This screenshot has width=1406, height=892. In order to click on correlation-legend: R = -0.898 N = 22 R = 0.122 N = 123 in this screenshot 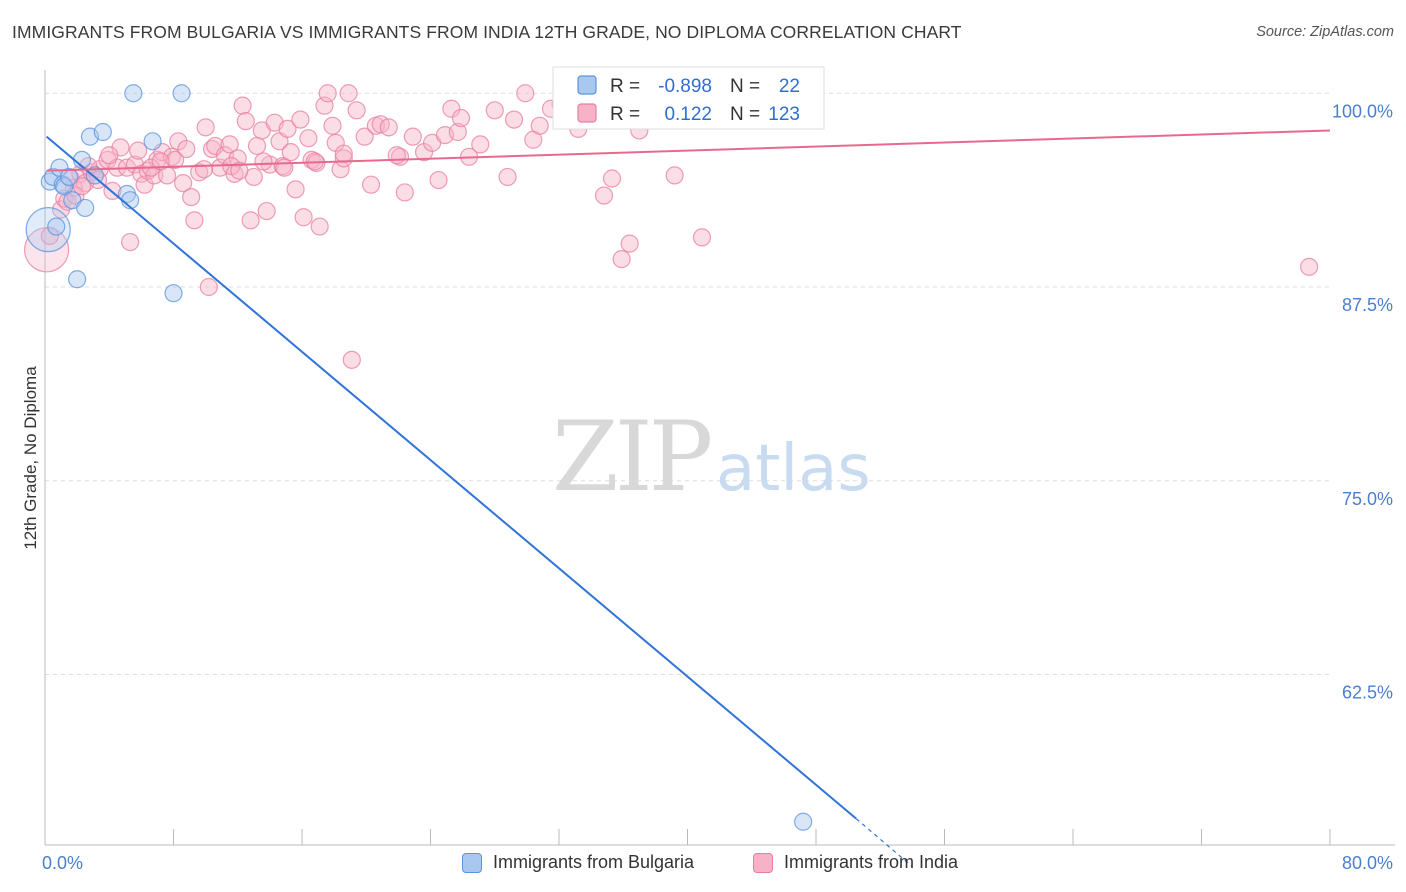, I will do `click(688, 98)`.